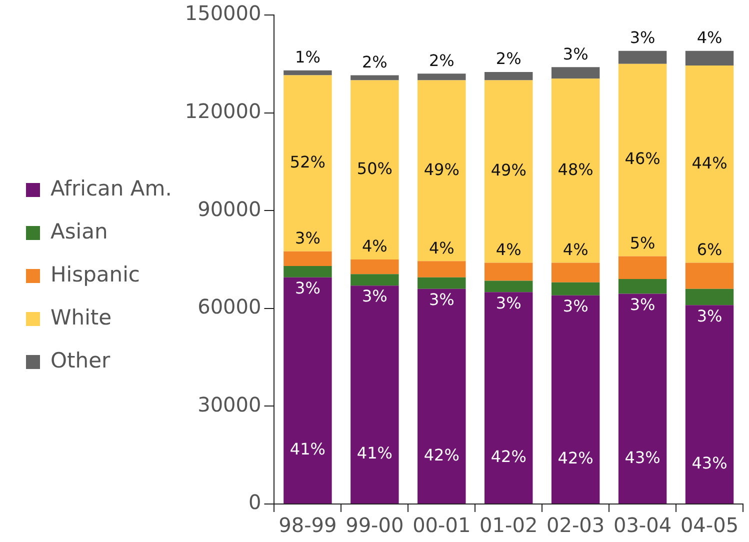 The image size is (749, 542). Describe the element at coordinates (230, 306) in the screenshot. I see `y-tick-label: 60000` at that location.